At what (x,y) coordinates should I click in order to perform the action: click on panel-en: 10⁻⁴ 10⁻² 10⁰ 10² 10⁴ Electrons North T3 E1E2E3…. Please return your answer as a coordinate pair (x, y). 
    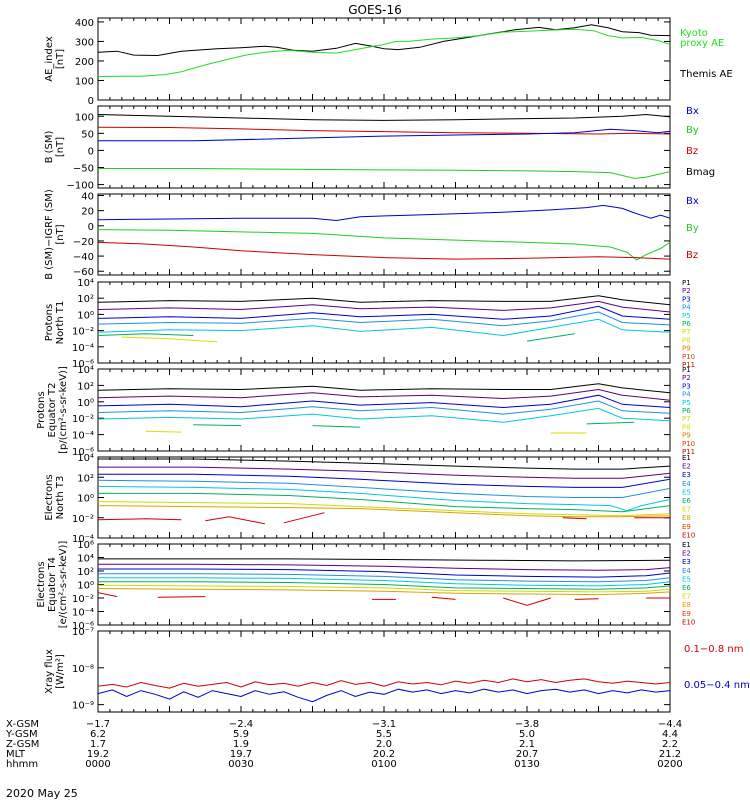
    Looking at the image, I should click on (369, 499).